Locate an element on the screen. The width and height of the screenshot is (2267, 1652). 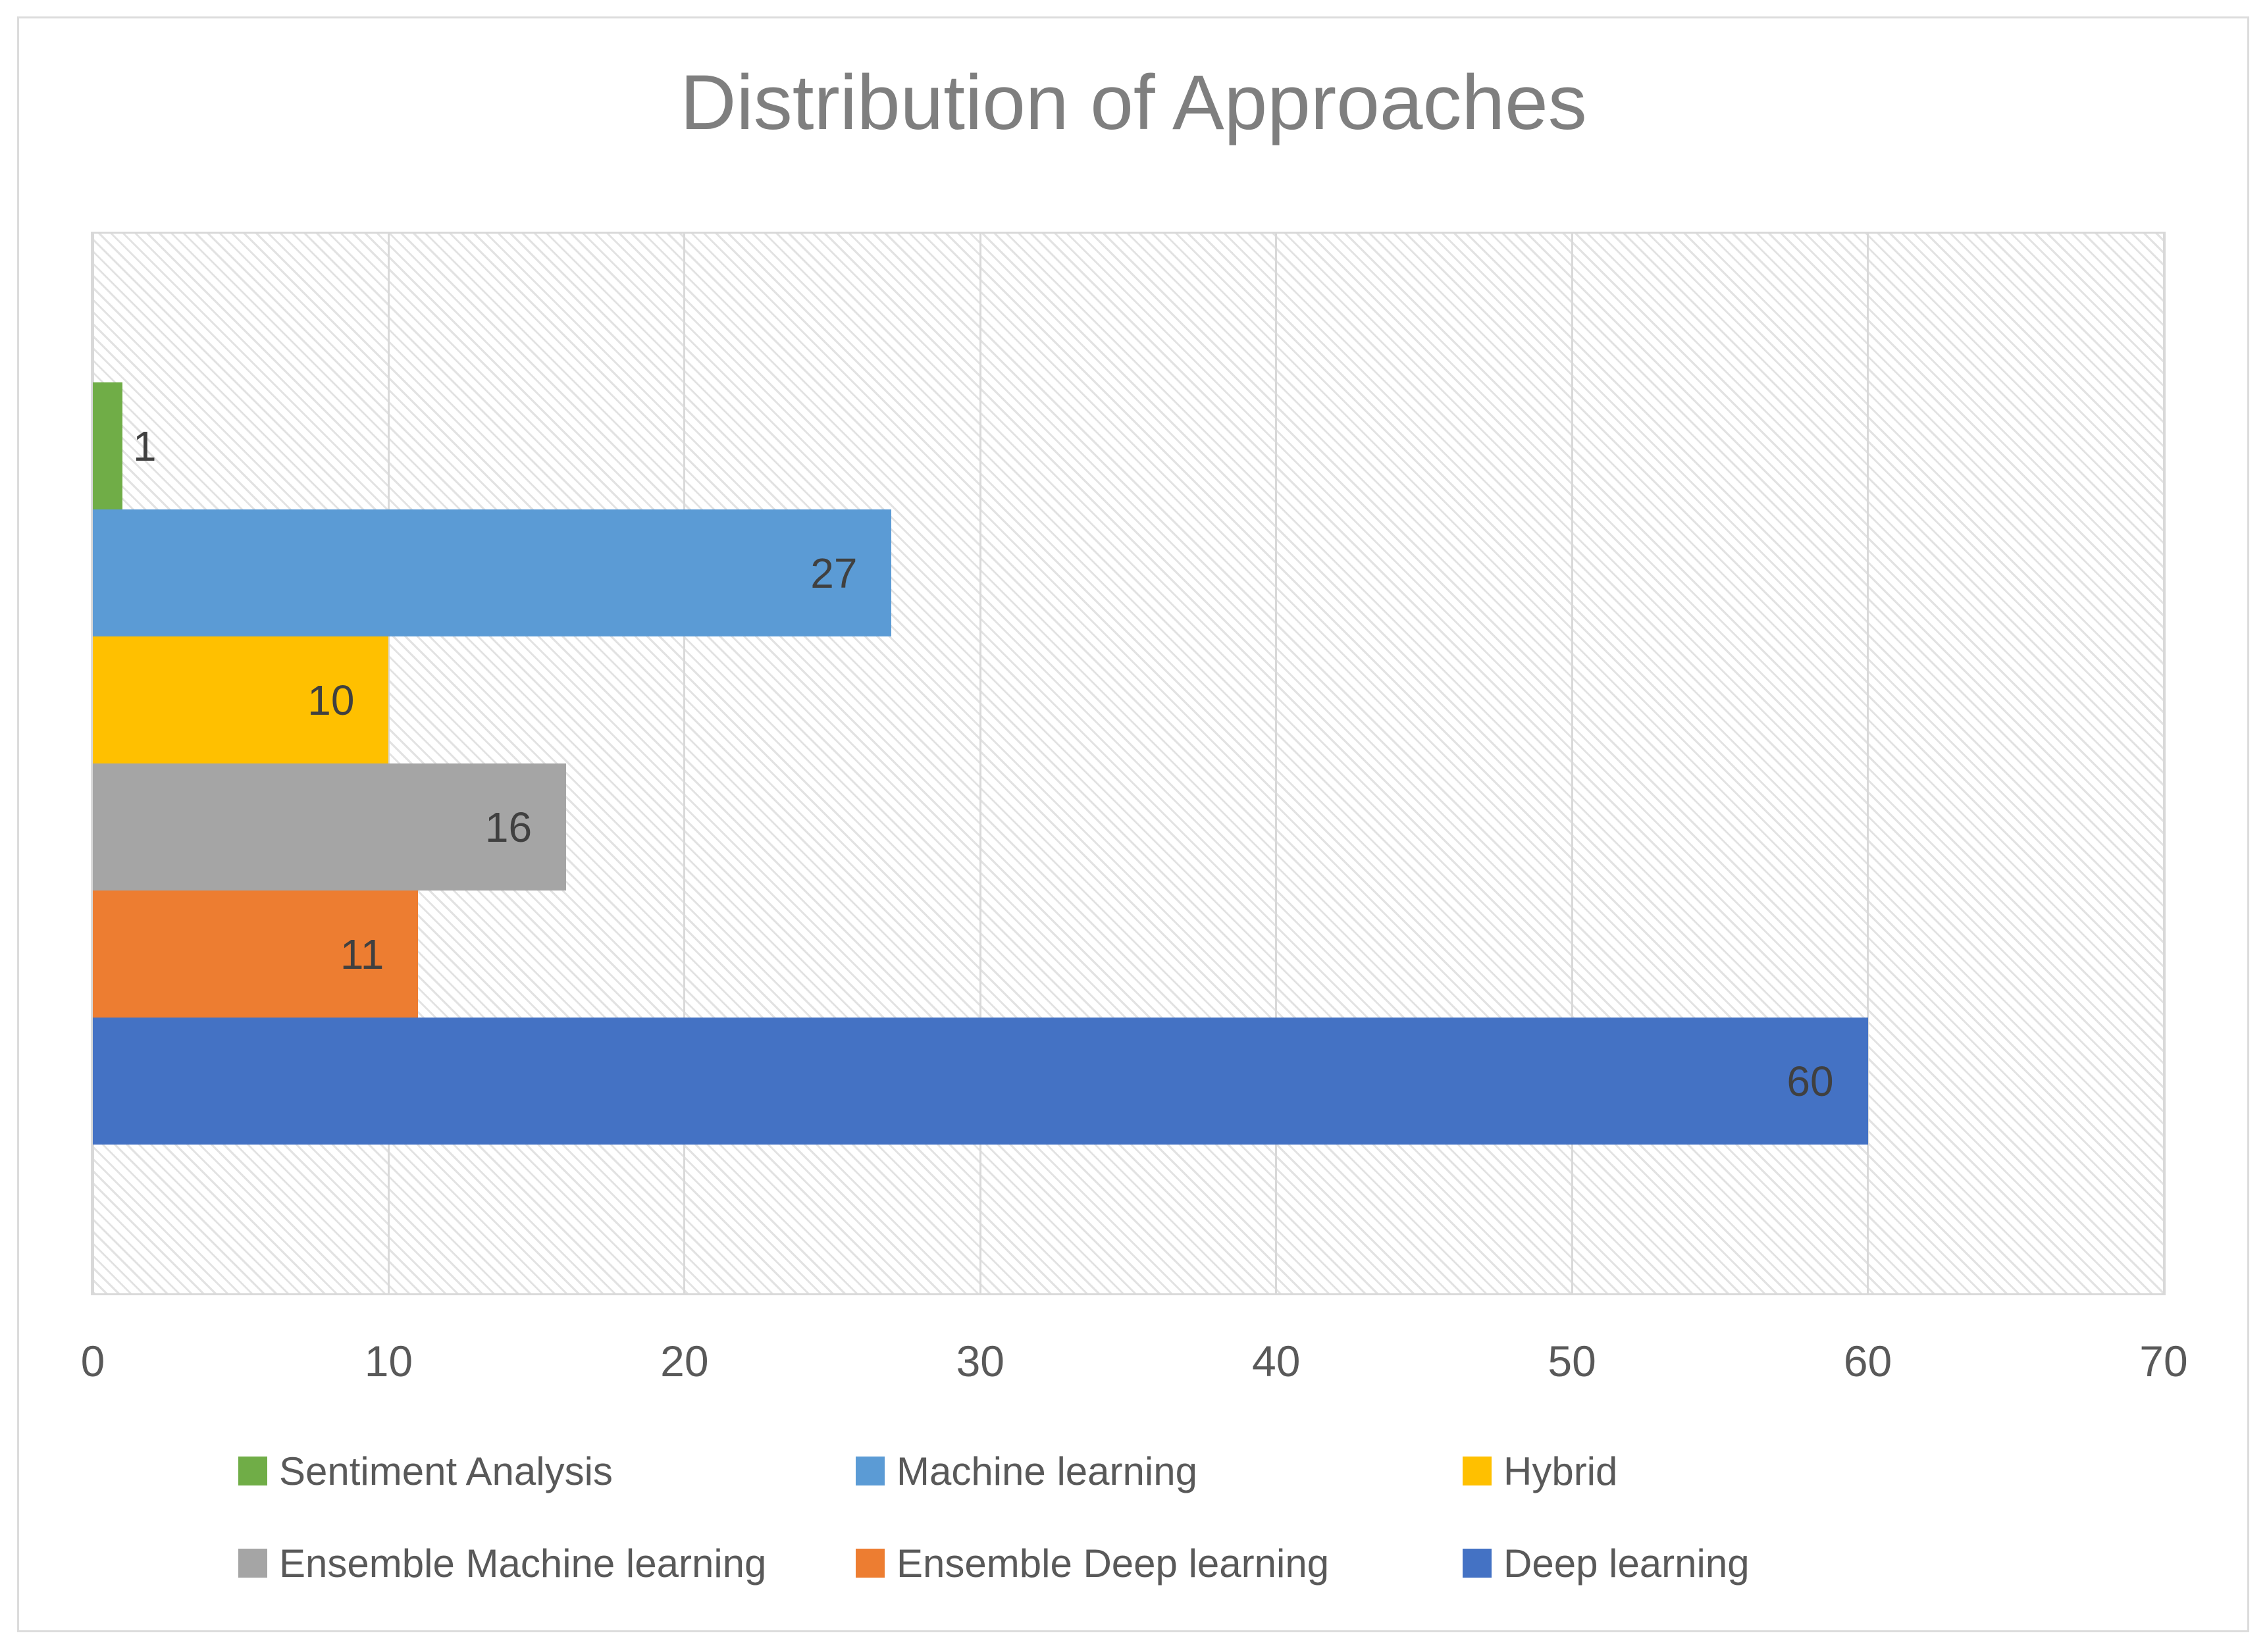
bar-hybrid is located at coordinates (241, 699).